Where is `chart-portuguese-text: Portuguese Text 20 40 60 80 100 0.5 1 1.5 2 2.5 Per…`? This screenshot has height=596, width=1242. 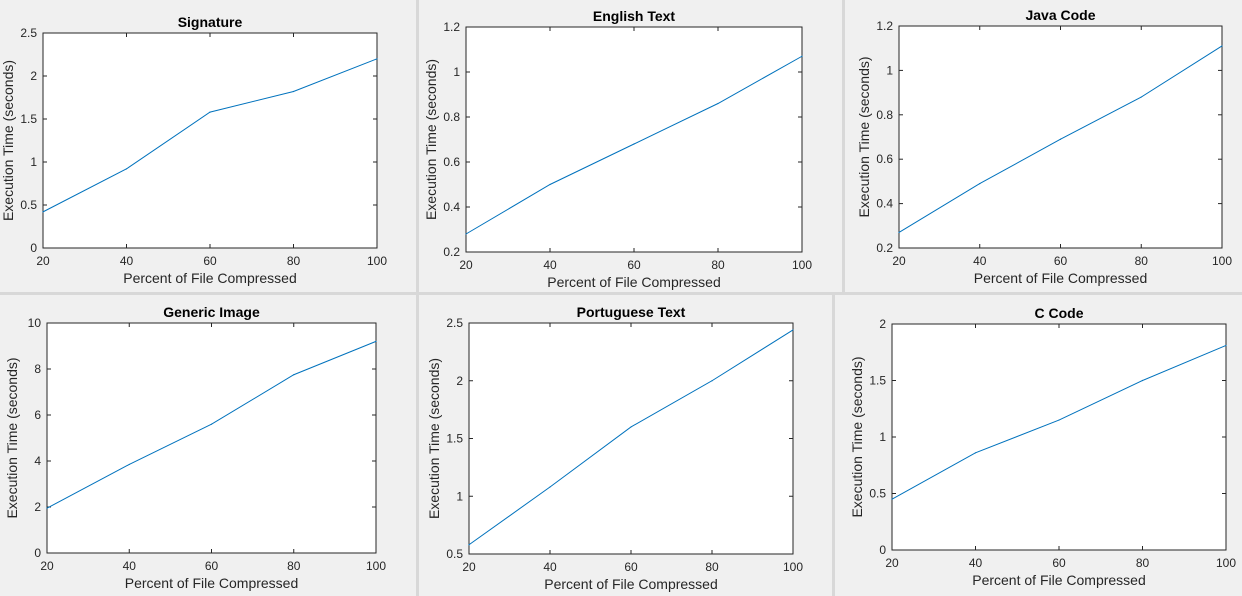
chart-portuguese-text: Portuguese Text 20 40 60 80 100 0.5 1 1.5 2 2.5 Per… is located at coordinates (614, 448).